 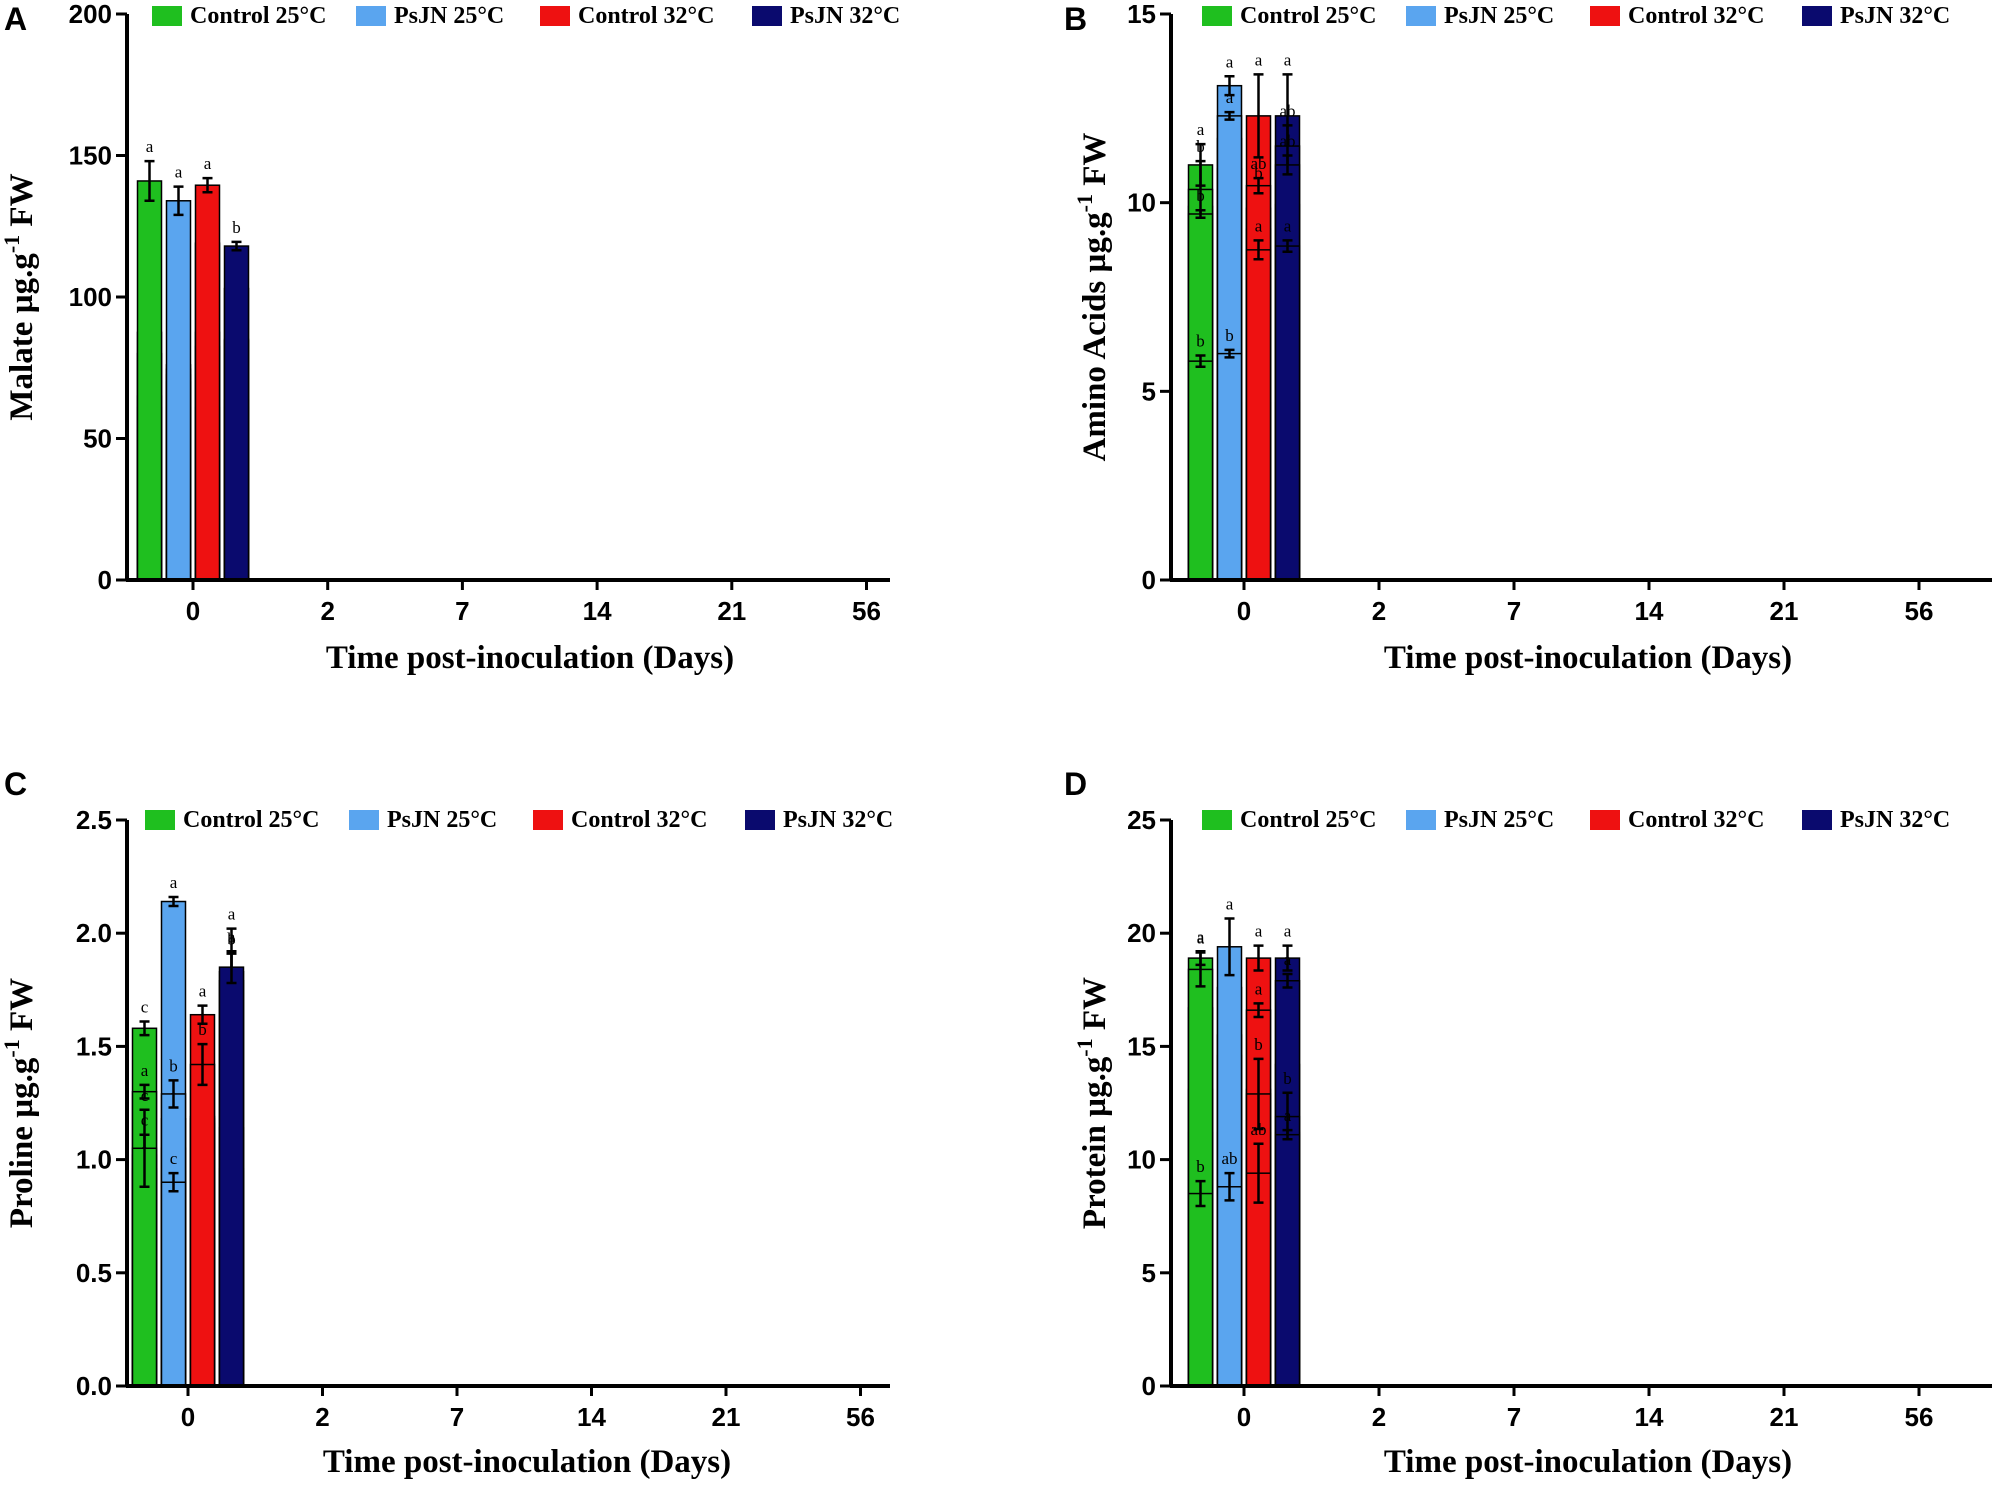 What do you see at coordinates (1095, 337) in the screenshot?
I see `y-axis-title-main: Amino Acids µg.g` at bounding box center [1095, 337].